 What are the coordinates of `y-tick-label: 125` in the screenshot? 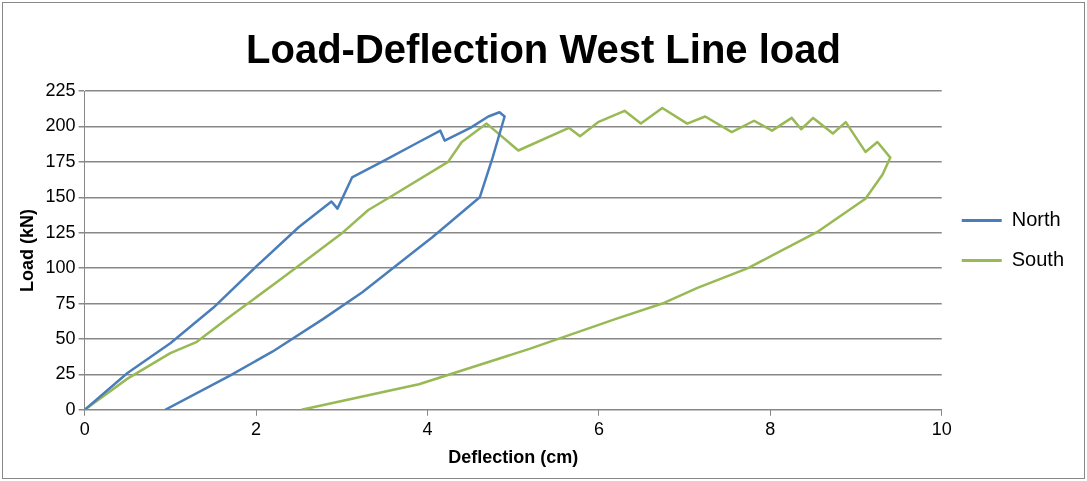 It's located at (60, 231).